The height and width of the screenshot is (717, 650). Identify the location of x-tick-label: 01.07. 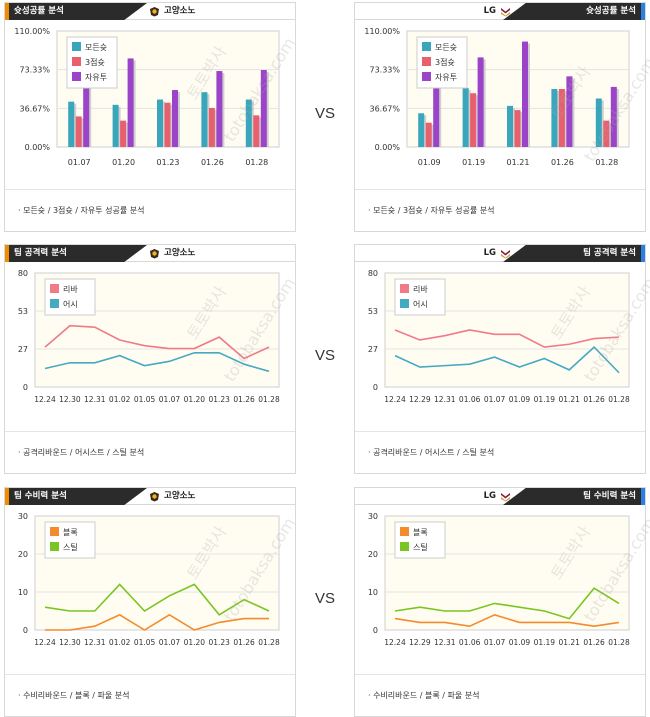
(495, 642).